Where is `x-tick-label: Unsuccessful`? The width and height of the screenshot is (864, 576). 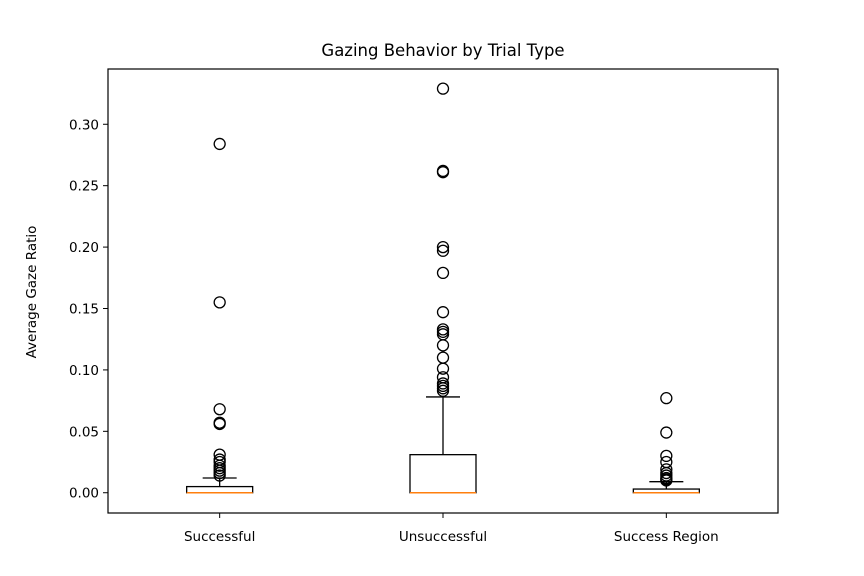
x-tick-label: Unsuccessful is located at coordinates (443, 537).